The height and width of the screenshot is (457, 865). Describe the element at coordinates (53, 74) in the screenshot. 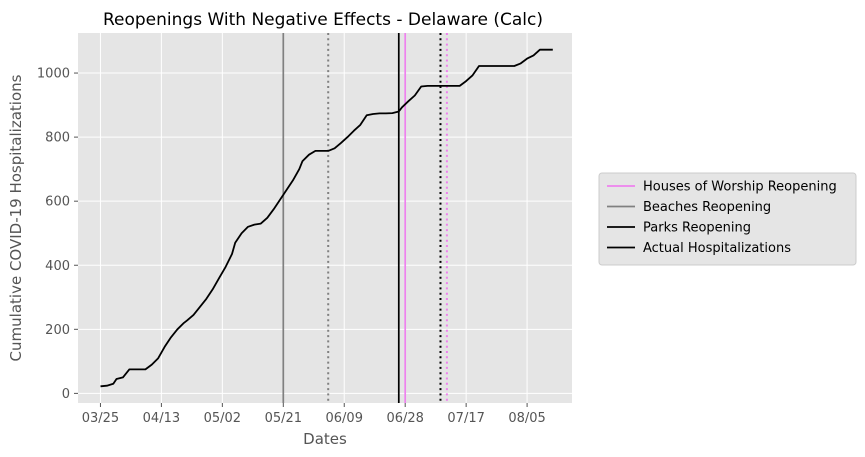

I see `y-tick-label: 1000` at that location.